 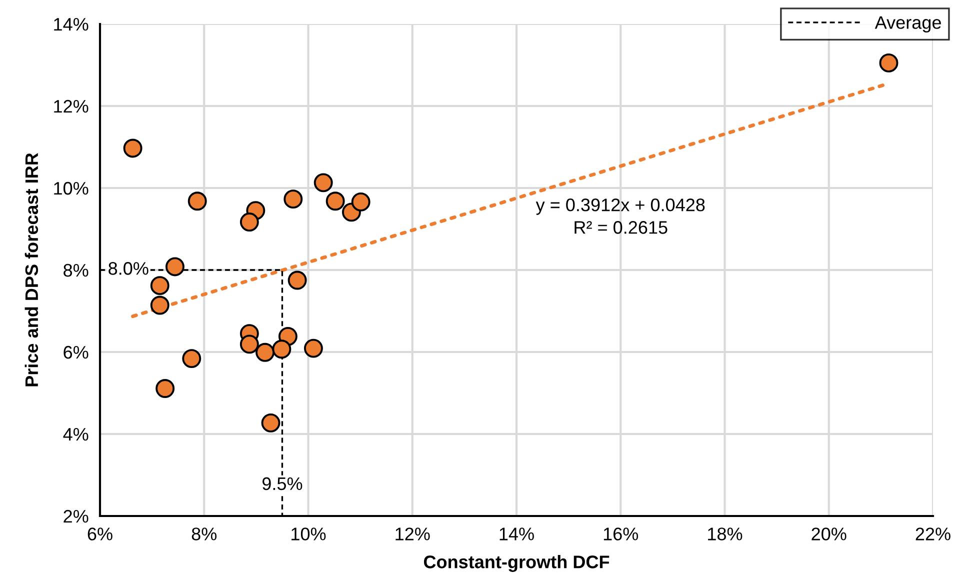 I want to click on annotation: y = 0.3912x + 0.0428, so click(x=620, y=206).